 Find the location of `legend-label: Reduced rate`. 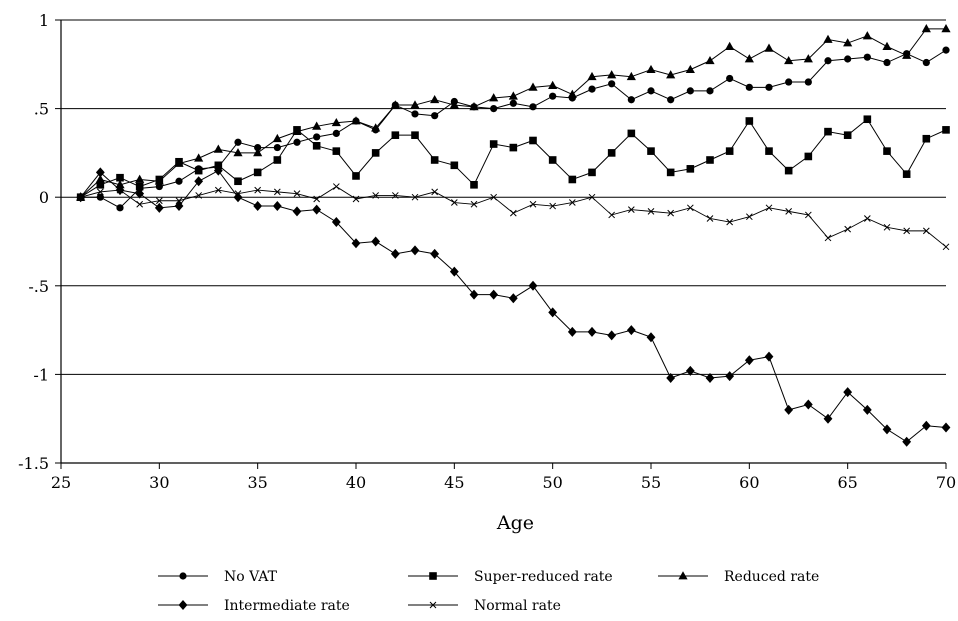

legend-label: Reduced rate is located at coordinates (771, 577).